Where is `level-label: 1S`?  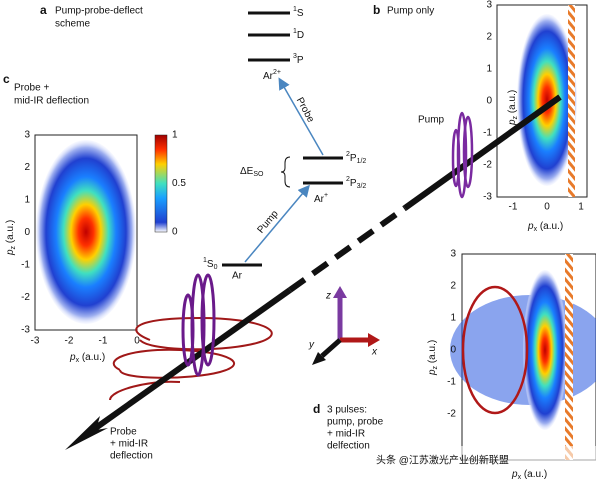 level-label: 1S is located at coordinates (298, 12).